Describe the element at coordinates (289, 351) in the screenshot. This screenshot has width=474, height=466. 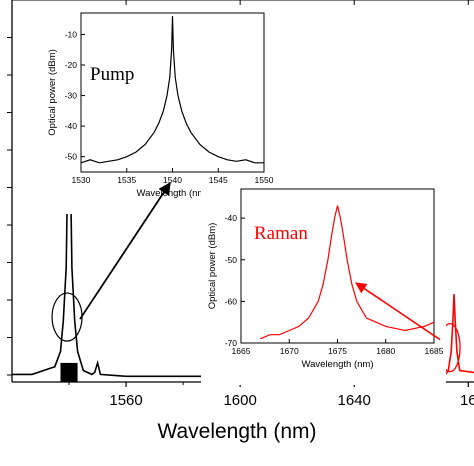
I see `inset-x-tick-label: 1670` at that location.